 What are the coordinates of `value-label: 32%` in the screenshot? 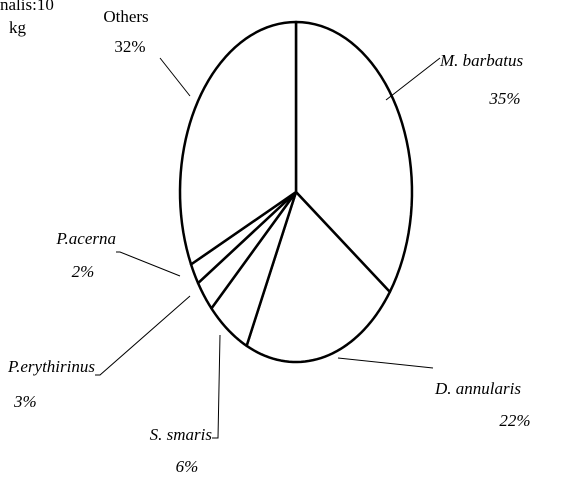 It's located at (129, 46).